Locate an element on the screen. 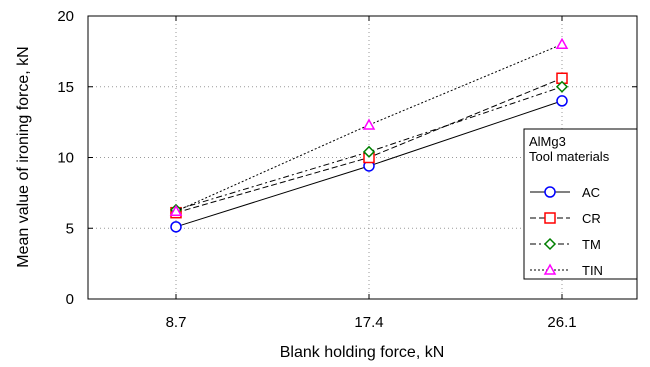 This screenshot has height=367, width=650. legend-label-cr: CR is located at coordinates (591, 218).